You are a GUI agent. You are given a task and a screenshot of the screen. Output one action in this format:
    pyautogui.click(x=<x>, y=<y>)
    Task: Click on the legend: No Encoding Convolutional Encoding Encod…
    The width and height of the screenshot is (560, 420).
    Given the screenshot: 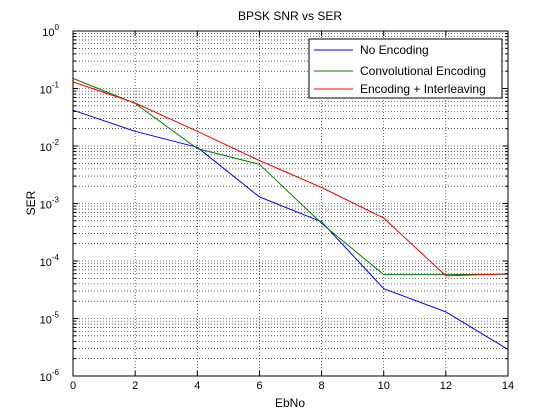 What is the action you would take?
    pyautogui.click(x=405, y=68)
    